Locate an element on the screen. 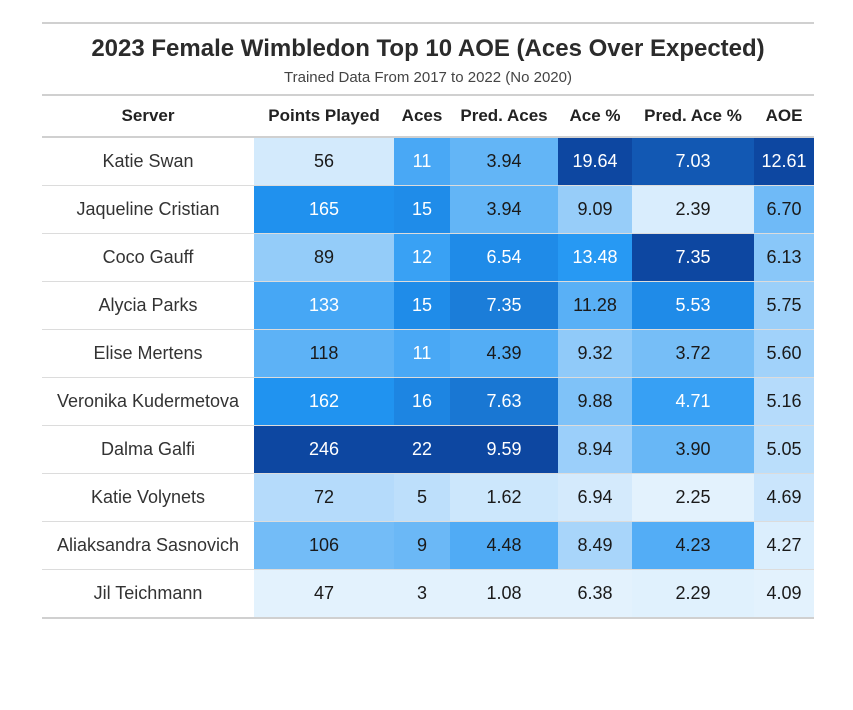 The height and width of the screenshot is (710, 853). cell-pred-ace-pct: 2.39 is located at coordinates (693, 209).